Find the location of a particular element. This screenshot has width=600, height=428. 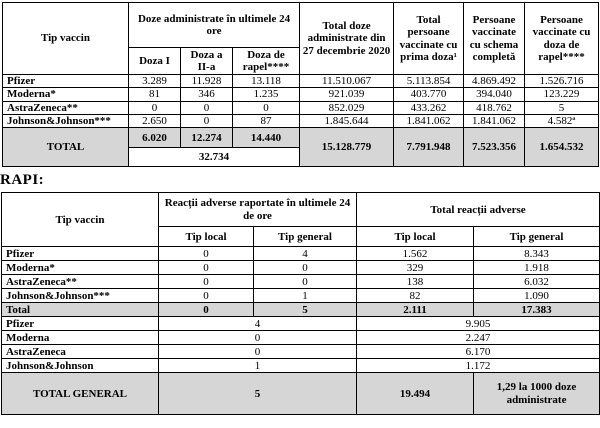

cell: 2.650 is located at coordinates (154, 121).